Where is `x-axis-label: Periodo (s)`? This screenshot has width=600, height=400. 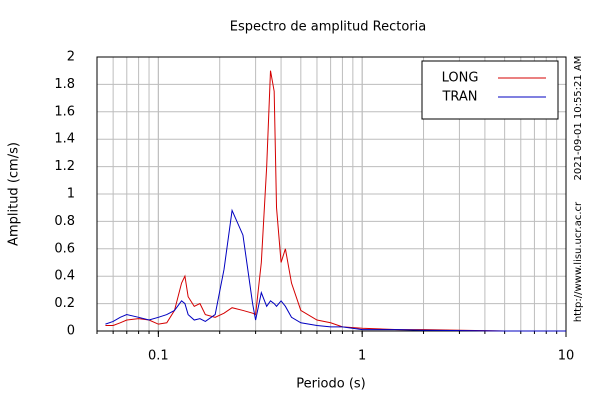
x-axis-label: Periodo (s) is located at coordinates (331, 384).